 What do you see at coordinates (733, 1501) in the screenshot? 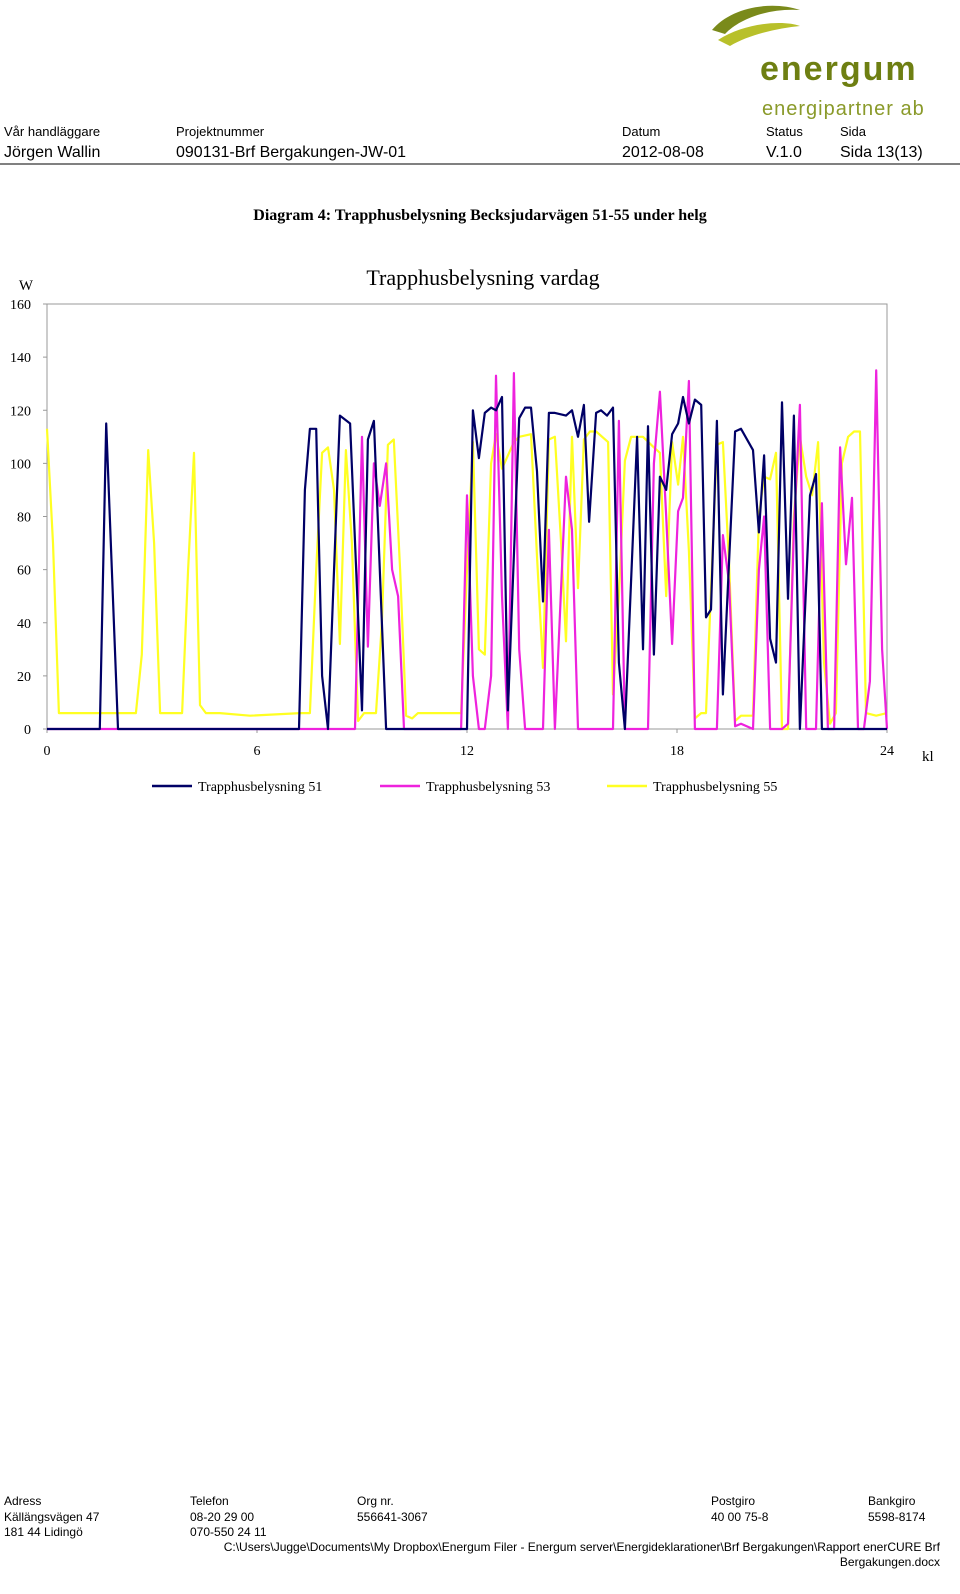
I see `footer-label: Postgiro` at bounding box center [733, 1501].